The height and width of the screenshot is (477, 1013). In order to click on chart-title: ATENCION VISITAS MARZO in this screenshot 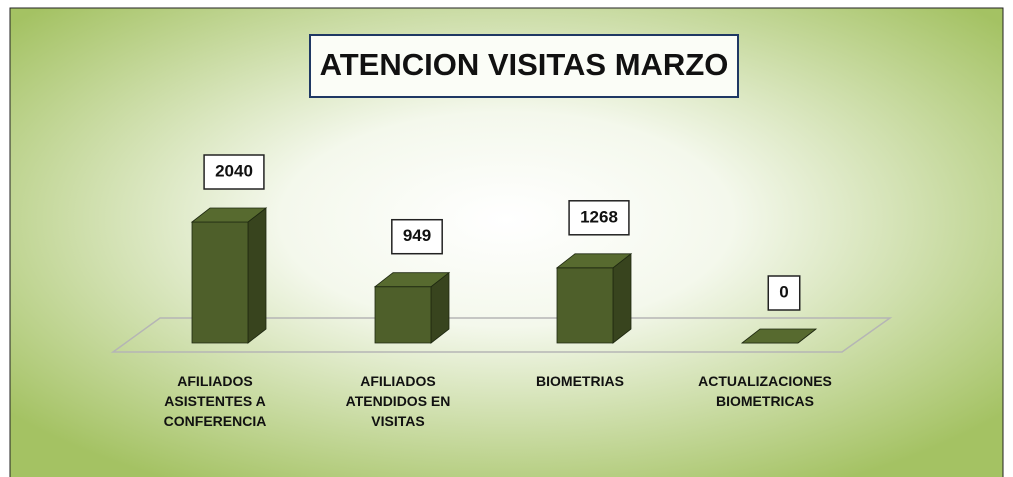, I will do `click(524, 64)`.